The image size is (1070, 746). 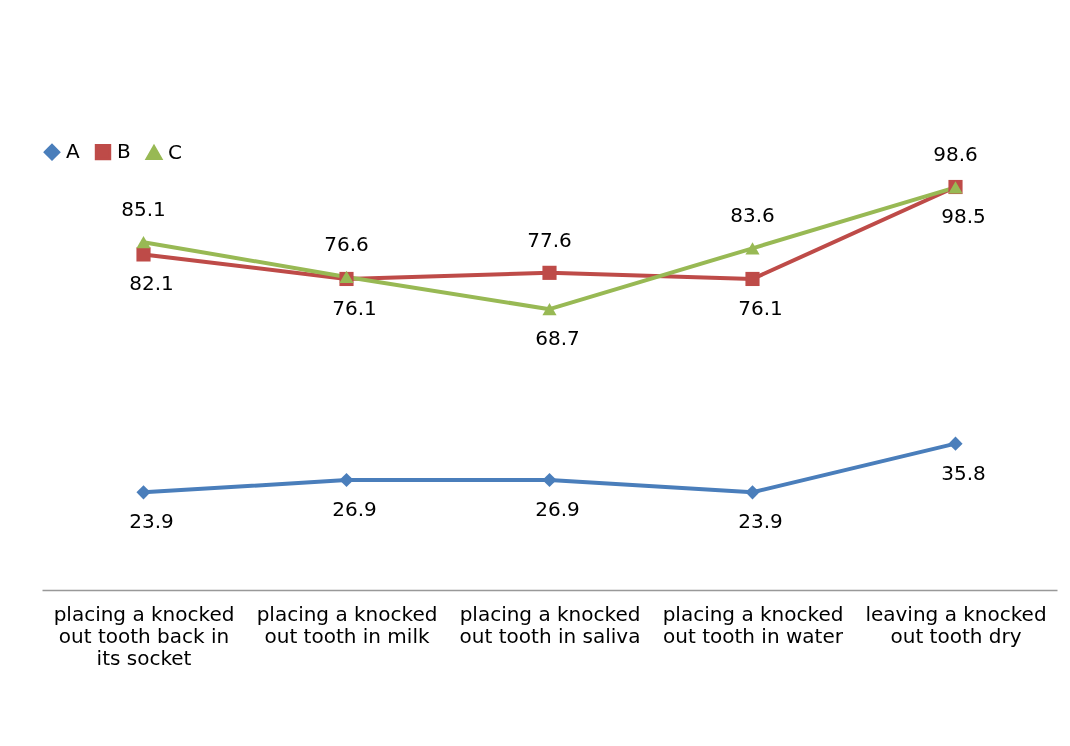 What do you see at coordinates (549, 239) in the screenshot?
I see `data-label: 77.6` at bounding box center [549, 239].